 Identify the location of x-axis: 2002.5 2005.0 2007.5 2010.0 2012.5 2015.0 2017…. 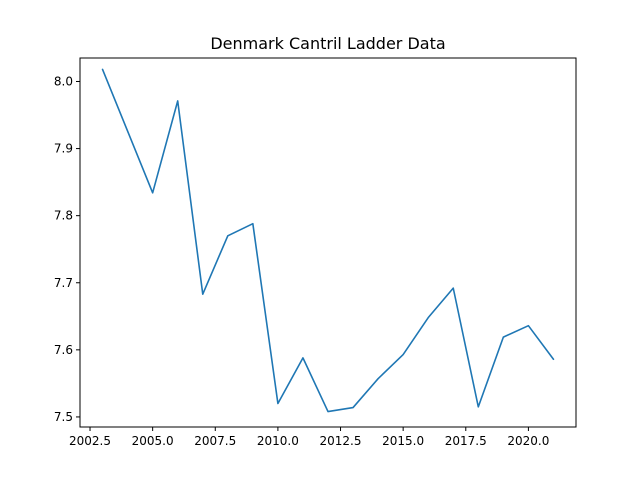
(309, 437).